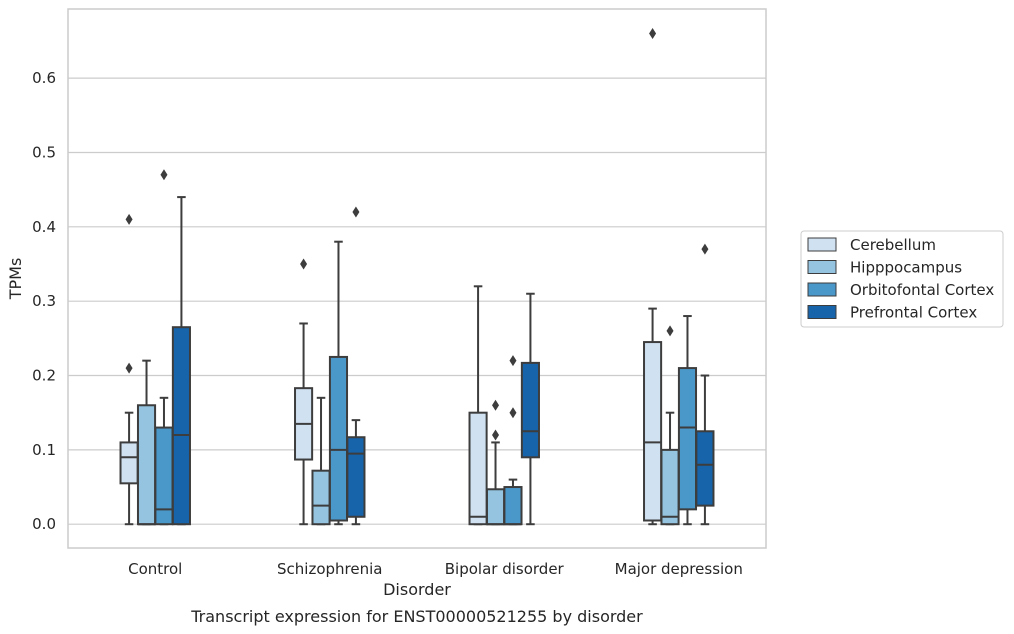  What do you see at coordinates (44, 376) in the screenshot?
I see `y-tick-label: 0.2` at bounding box center [44, 376].